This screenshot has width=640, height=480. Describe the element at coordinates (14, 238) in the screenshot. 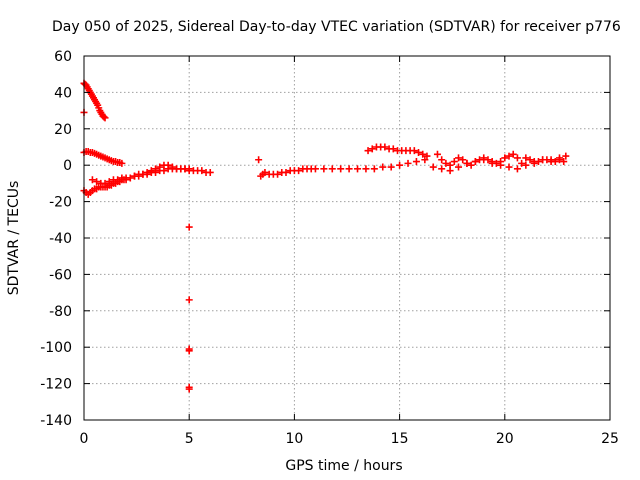

I see `y-axis-label: SDTVAR / TECUs` at that location.